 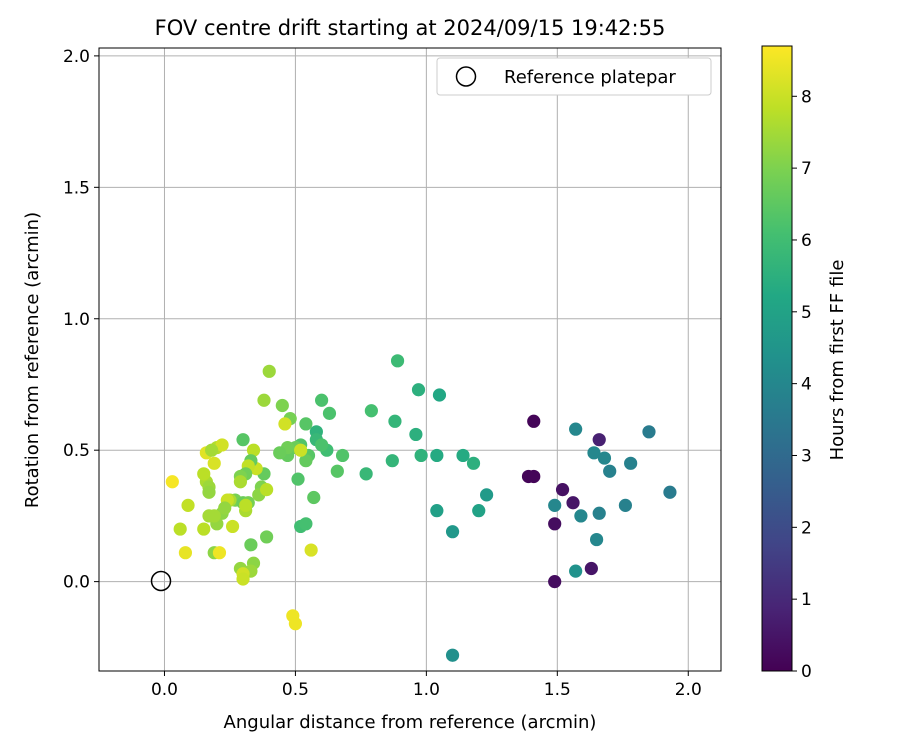 What do you see at coordinates (164, 690) in the screenshot?
I see `x-tick-label: 0.0` at bounding box center [164, 690].